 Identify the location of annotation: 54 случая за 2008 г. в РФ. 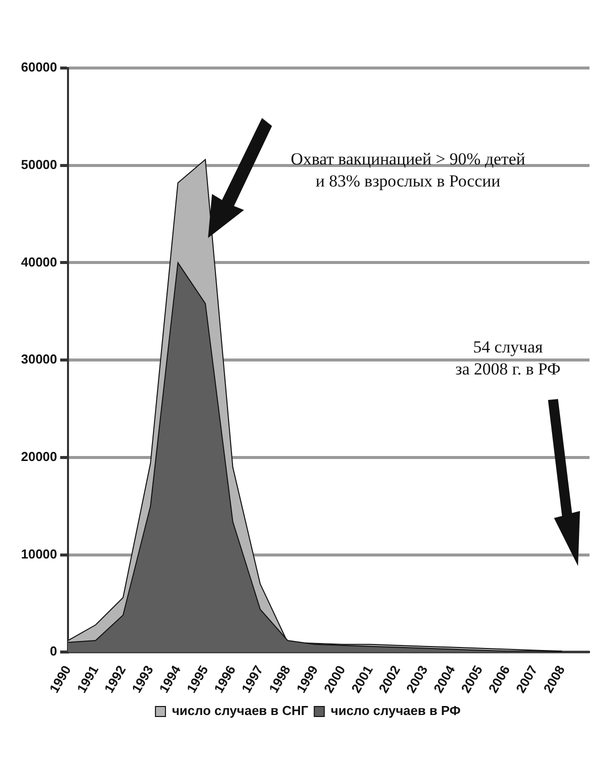
(508, 357).